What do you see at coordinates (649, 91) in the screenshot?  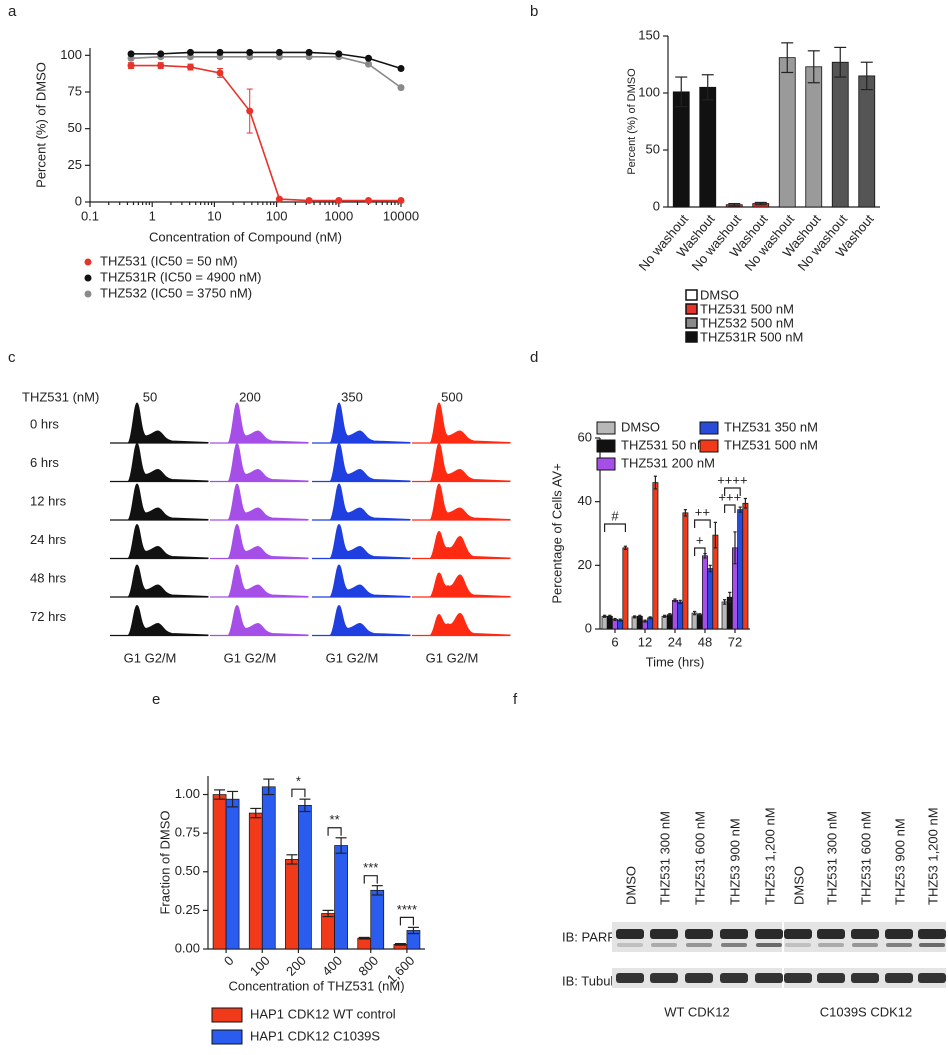 I see `y-tick-label: 100` at bounding box center [649, 91].